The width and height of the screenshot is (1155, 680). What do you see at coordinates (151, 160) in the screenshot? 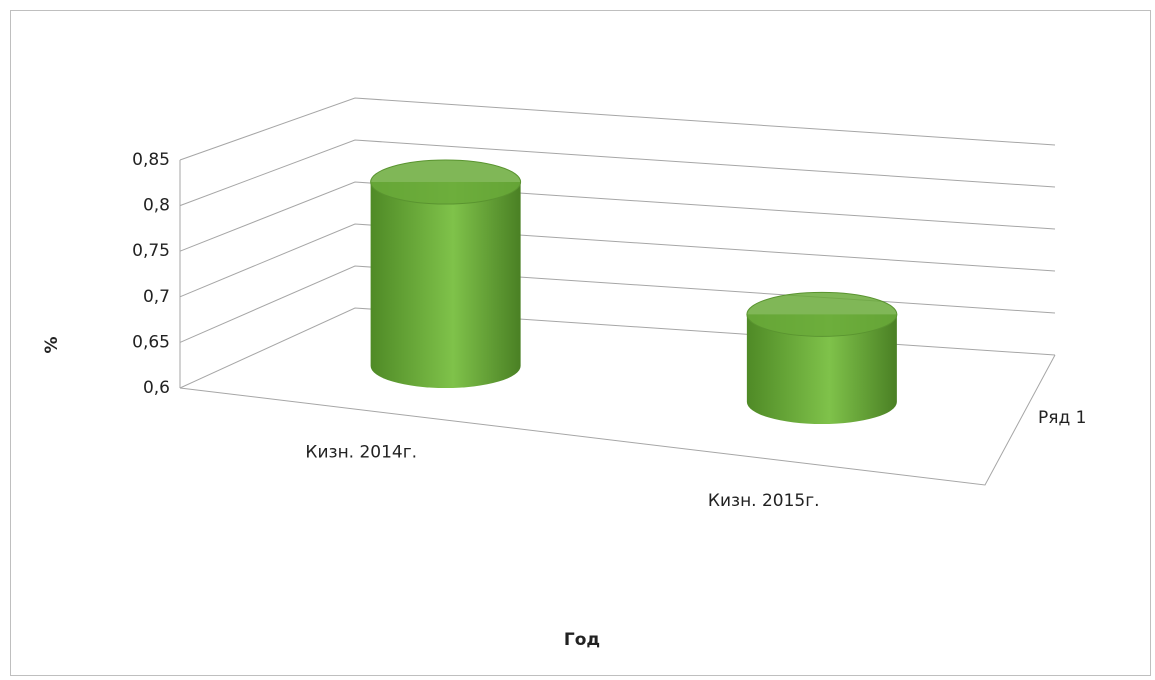
I see `y-tick-label: 0,85` at bounding box center [151, 160].